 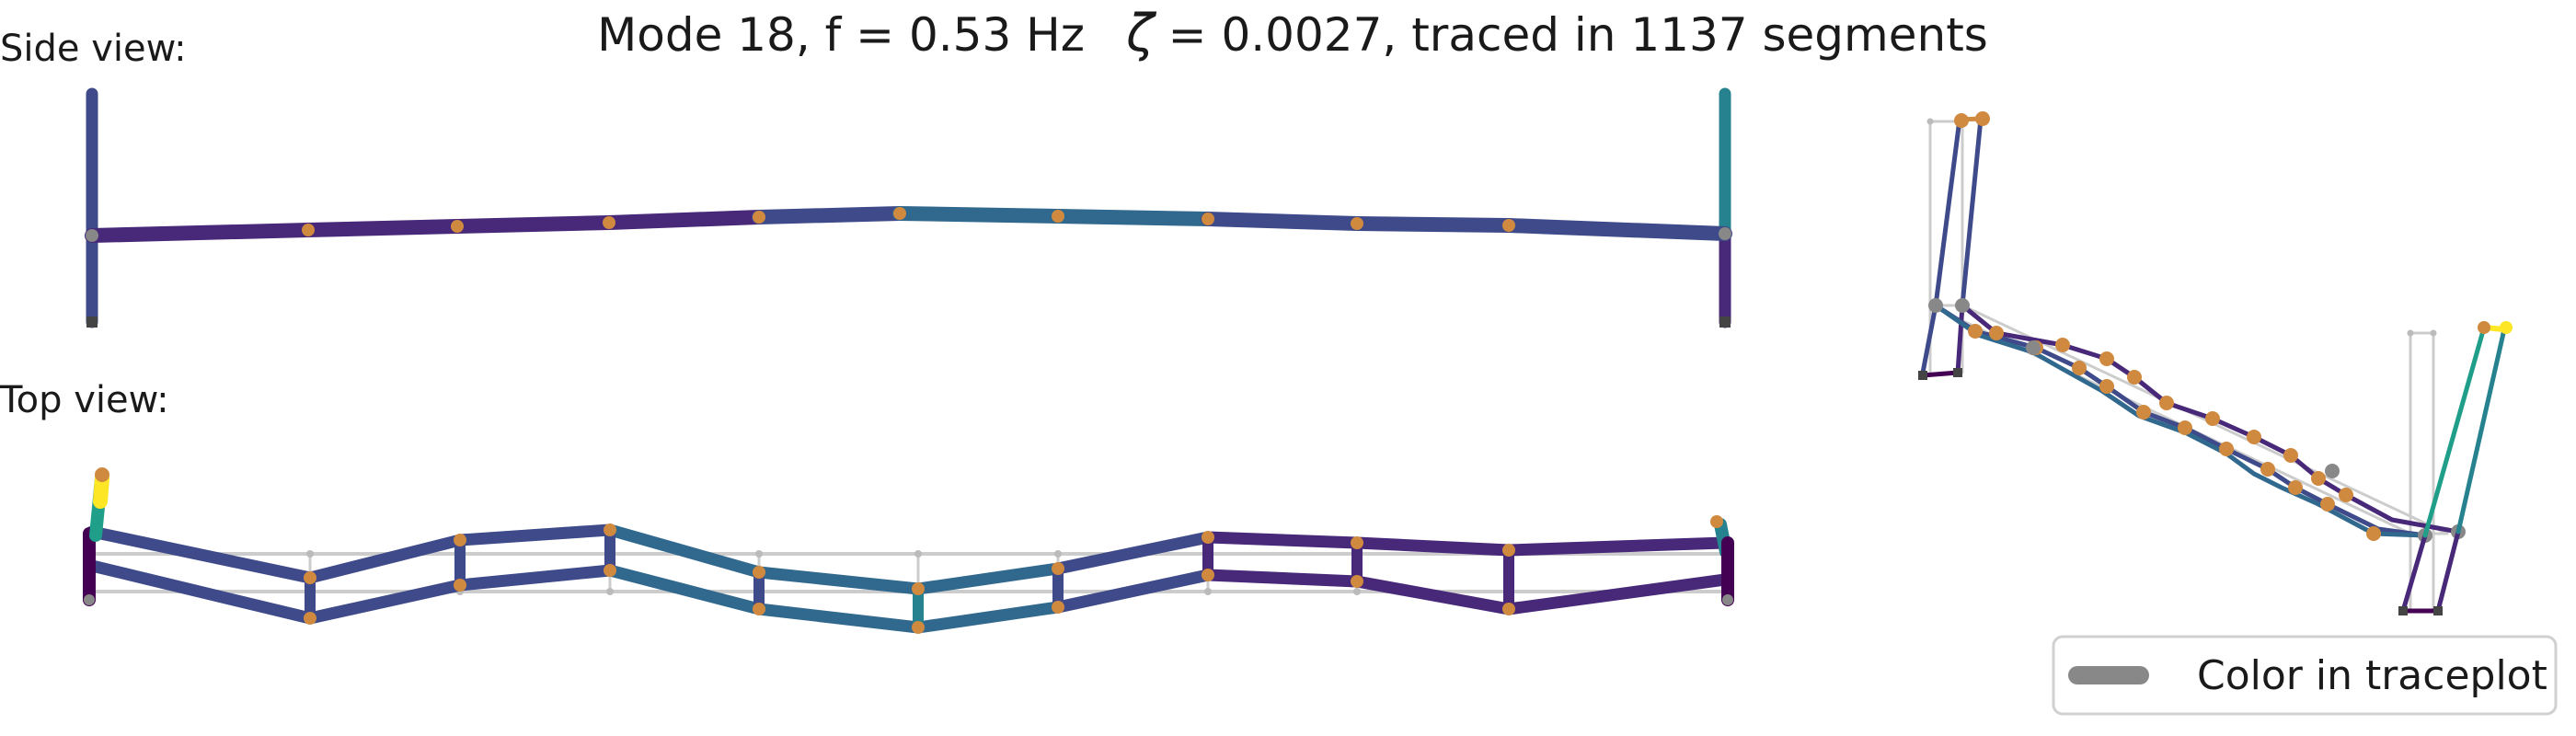 What do you see at coordinates (841, 35) in the screenshot?
I see `title-prefix: Mode 18, f = 0.53 Hz` at bounding box center [841, 35].